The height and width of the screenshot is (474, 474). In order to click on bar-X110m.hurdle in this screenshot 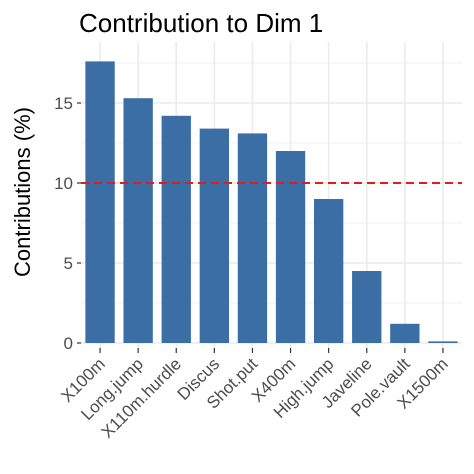, I will do `click(176, 229)`.